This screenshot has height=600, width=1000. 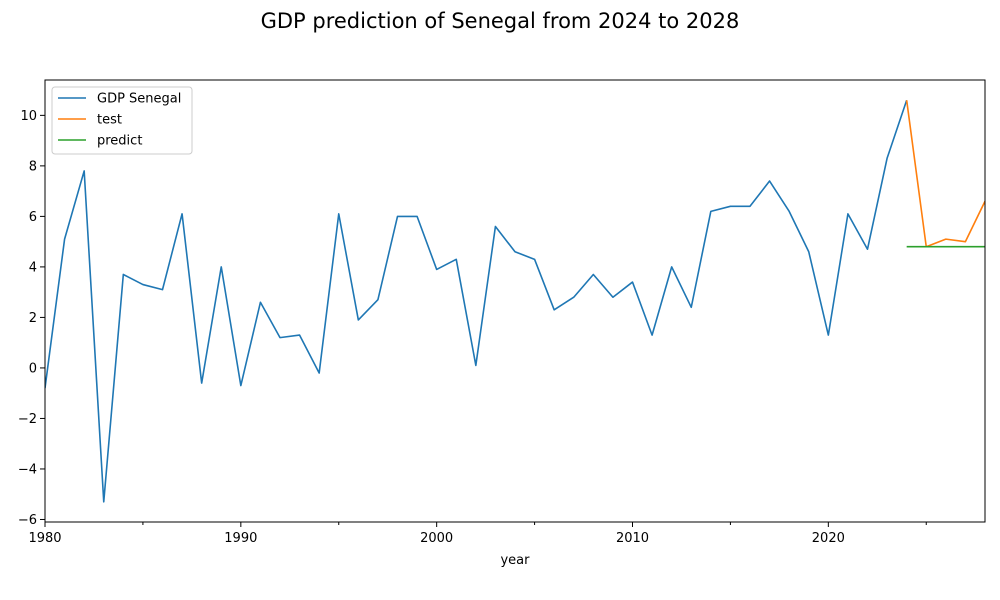 What do you see at coordinates (44, 538) in the screenshot?
I see `x-tick-label: 1980` at bounding box center [44, 538].